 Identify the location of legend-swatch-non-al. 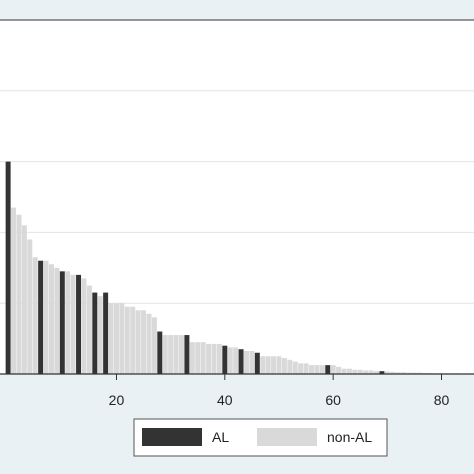
(287, 437).